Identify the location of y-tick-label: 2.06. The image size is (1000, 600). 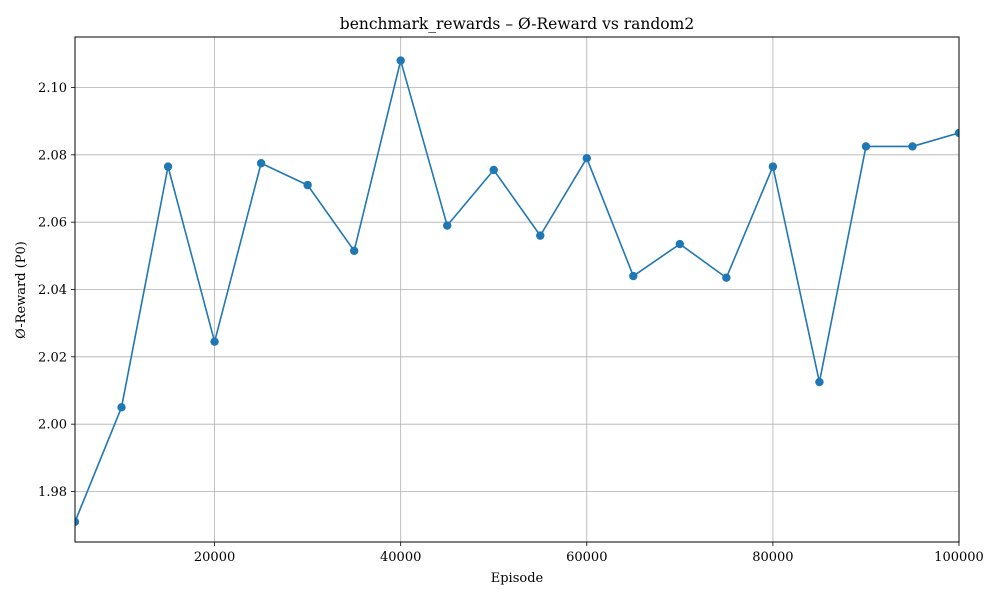
(52, 223).